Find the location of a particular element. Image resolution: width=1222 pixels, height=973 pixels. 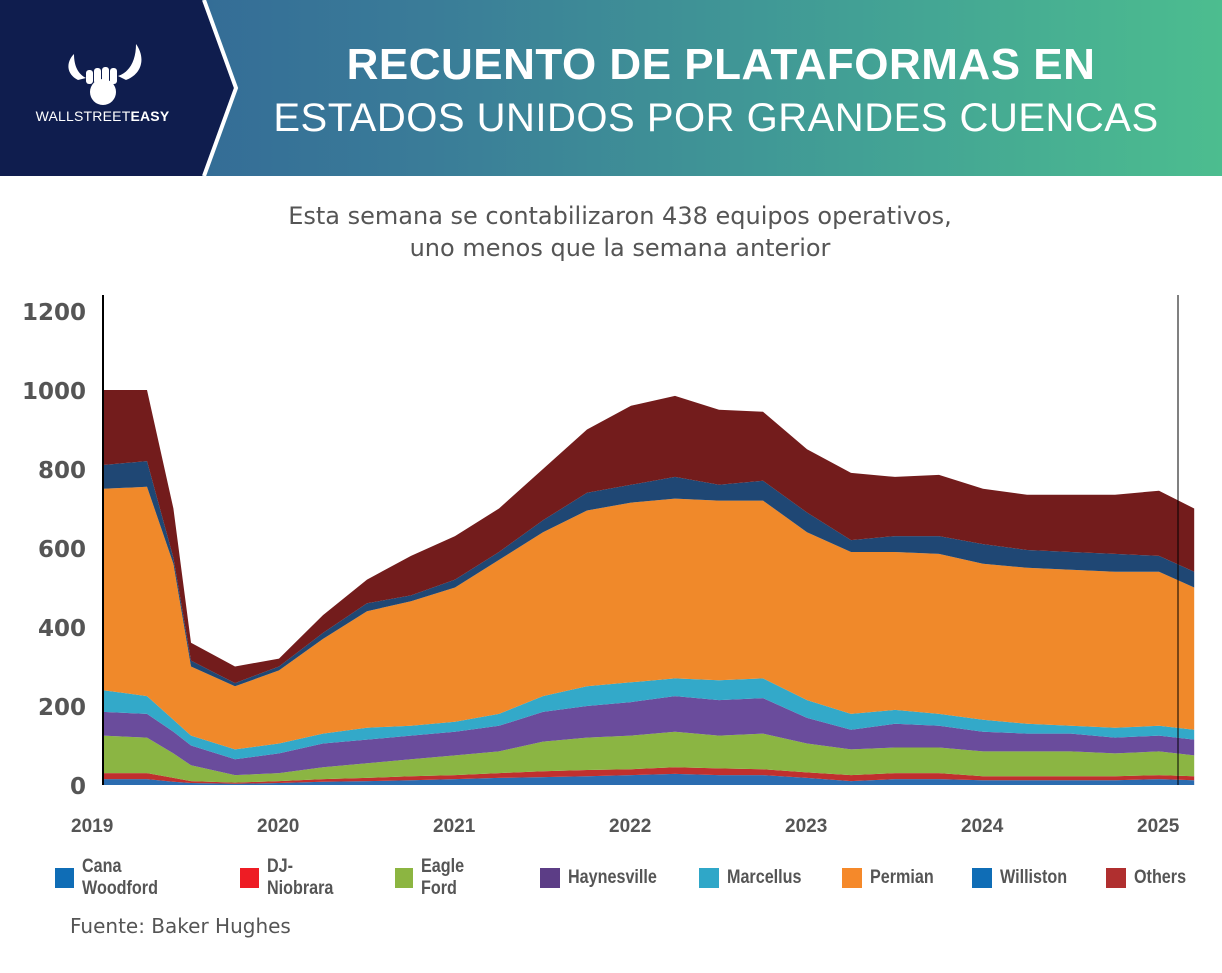

x-tick-label: 2021 is located at coordinates (454, 826).